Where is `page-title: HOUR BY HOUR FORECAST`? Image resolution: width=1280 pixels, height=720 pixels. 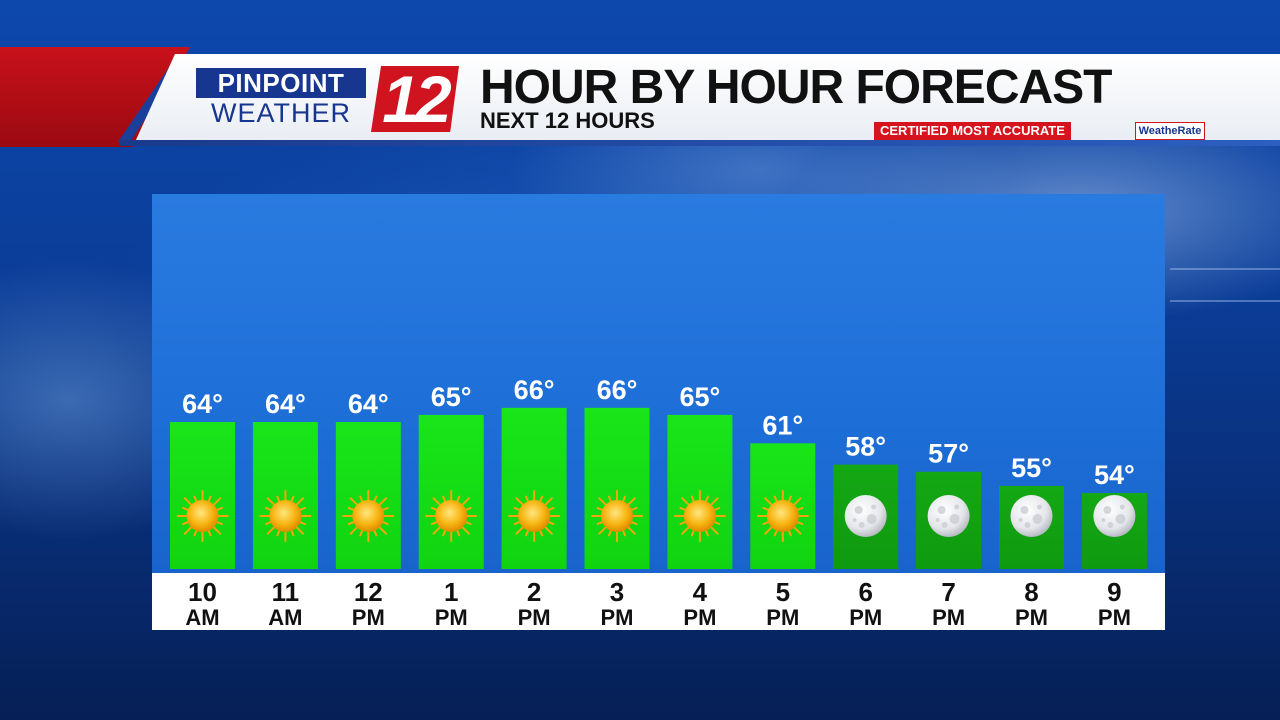 page-title: HOUR BY HOUR FORECAST is located at coordinates (796, 87).